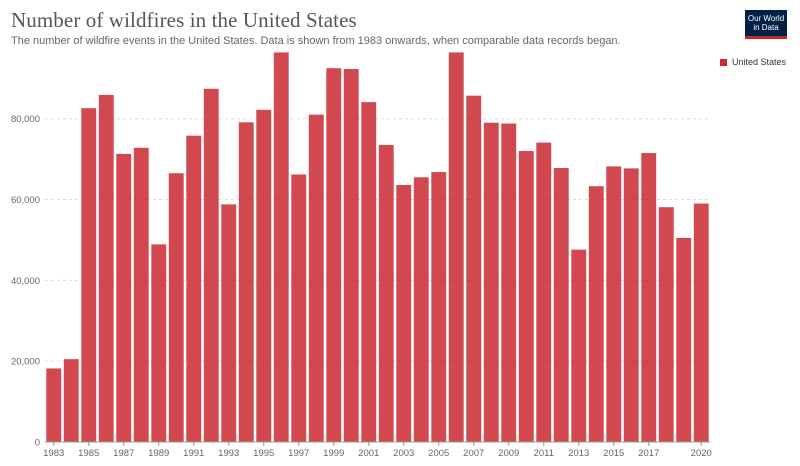 This screenshot has width=800, height=466. Describe the element at coordinates (158, 453) in the screenshot. I see `x-tick-label-1989: 1989` at that location.